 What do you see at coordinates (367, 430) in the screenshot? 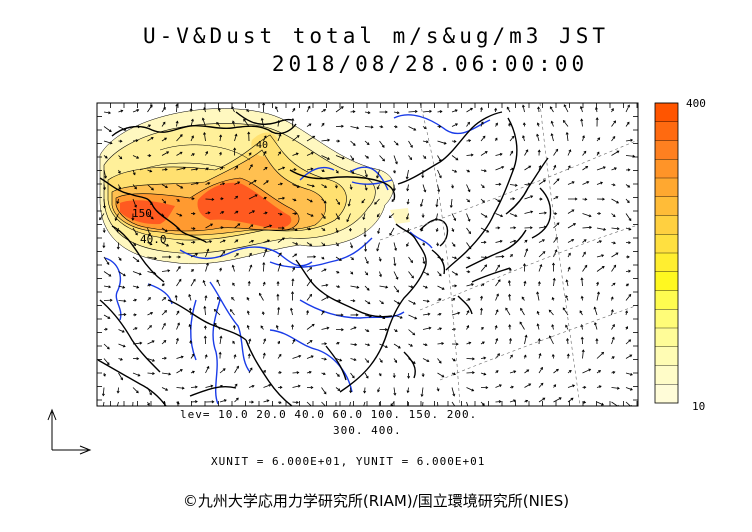
I see `contour-levels-line2: 300. 400.` at bounding box center [367, 430].